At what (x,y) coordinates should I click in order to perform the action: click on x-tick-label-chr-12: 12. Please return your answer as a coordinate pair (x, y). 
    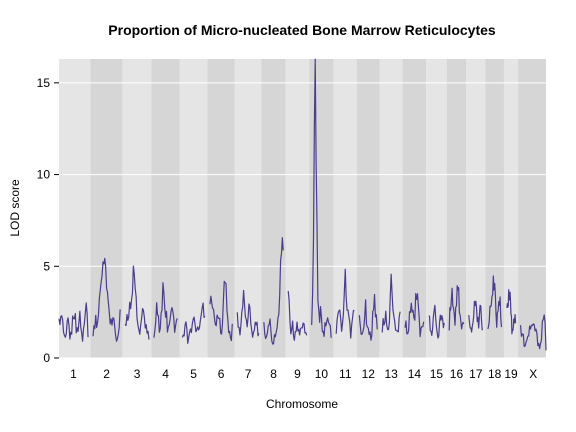
    Looking at the image, I should click on (369, 374).